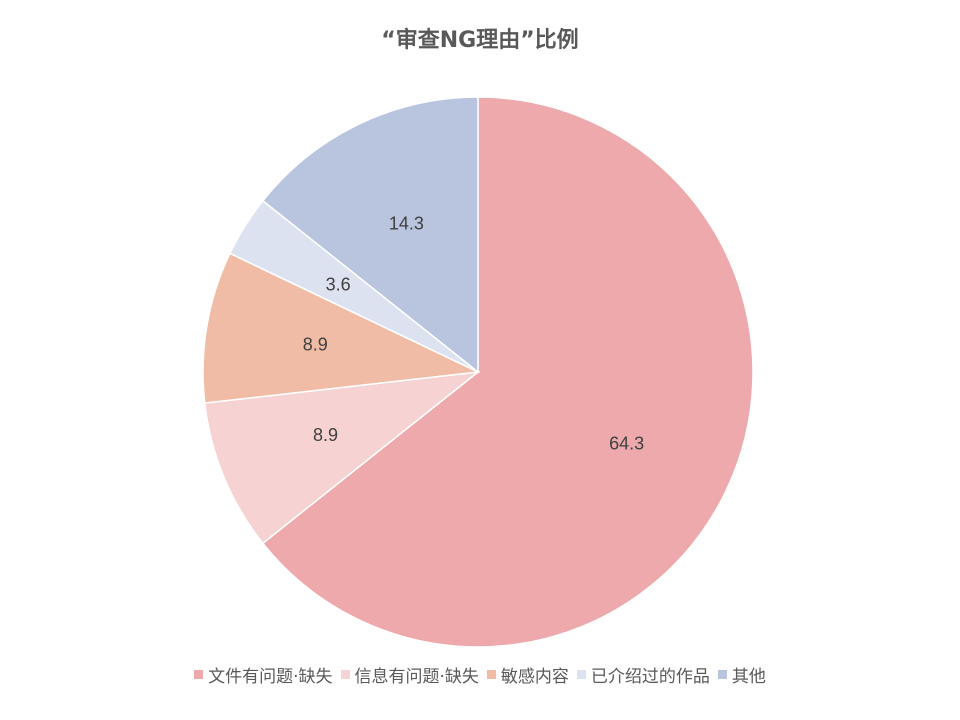  I want to click on pie-data-labels: 64.3 8.9 8.9 3.6 14.3, so click(473, 333).